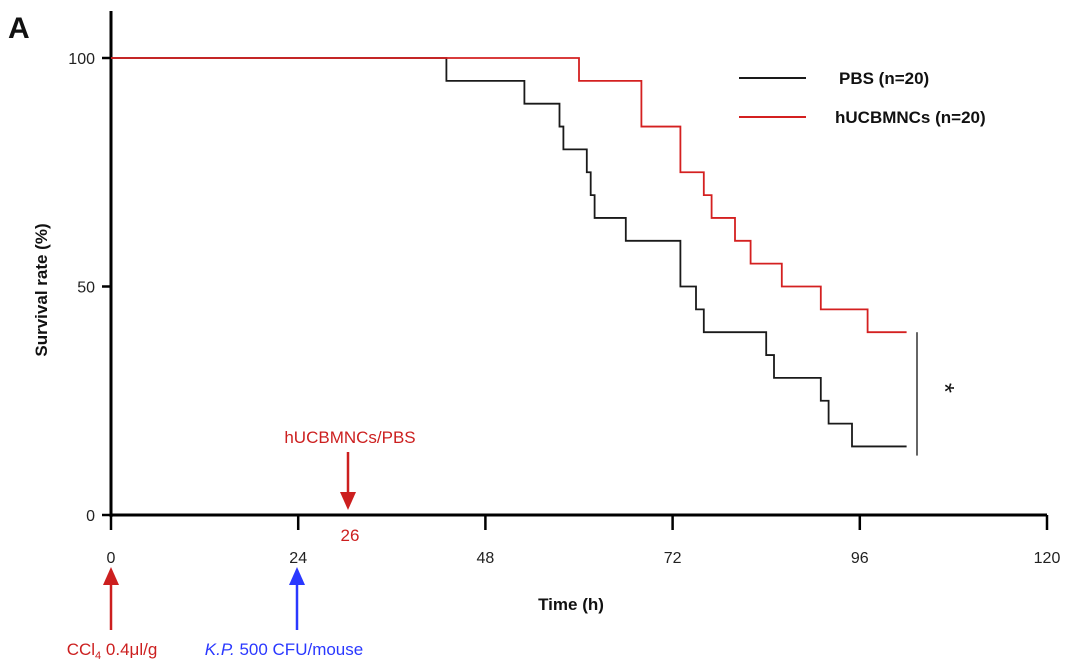 This screenshot has height=661, width=1080. Describe the element at coordinates (86, 288) in the screenshot. I see `y-tick-label: 50` at that location.